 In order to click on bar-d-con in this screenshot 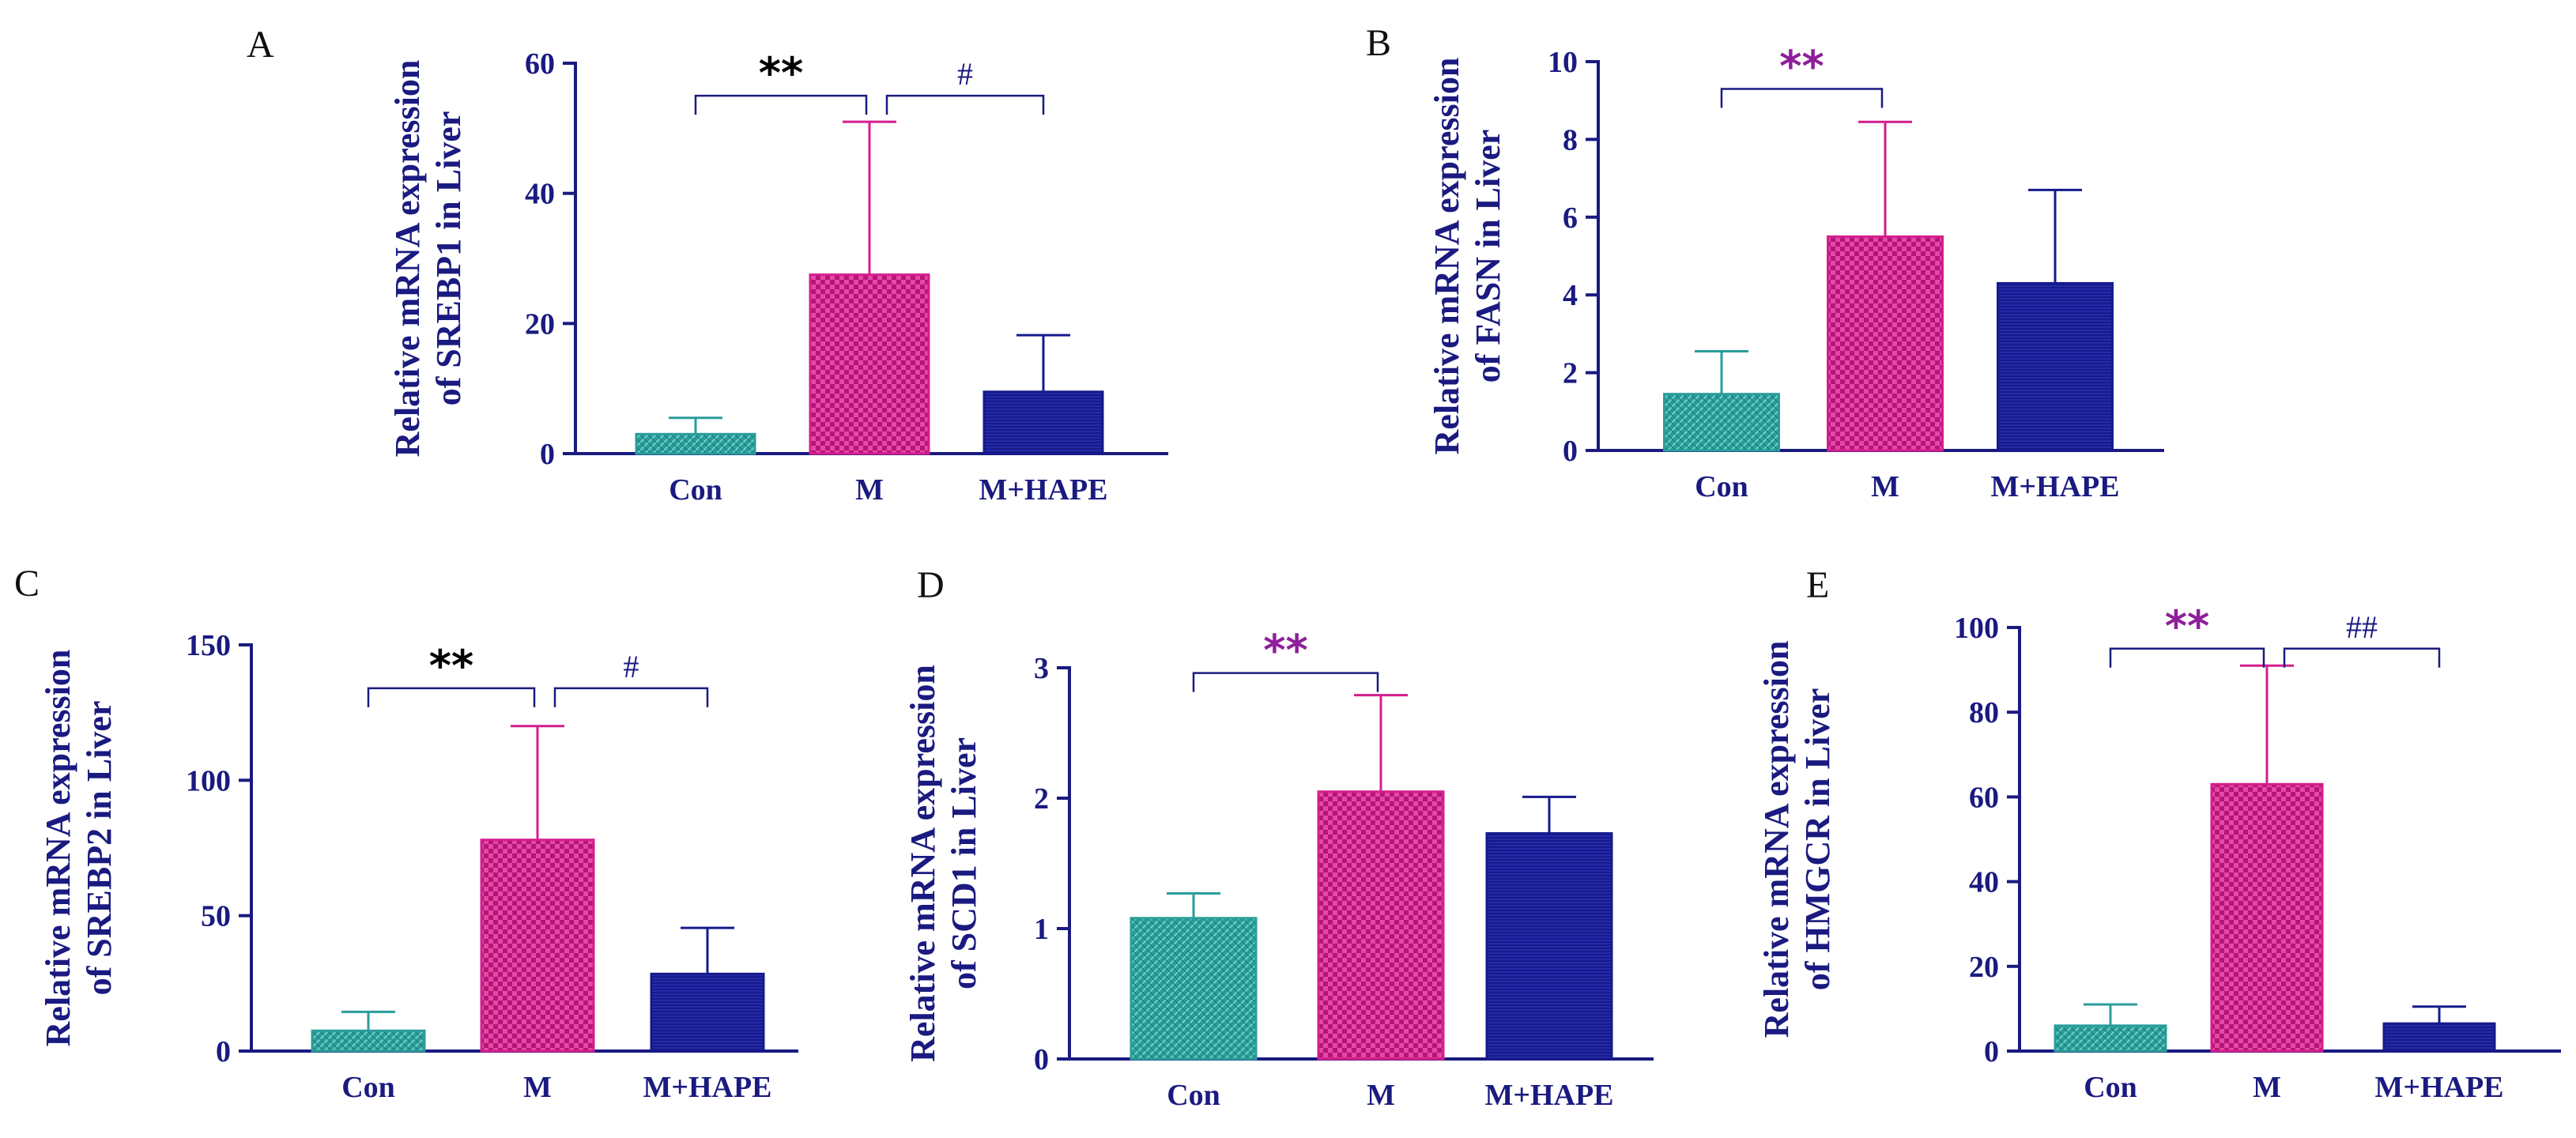, I will do `click(1194, 989)`.